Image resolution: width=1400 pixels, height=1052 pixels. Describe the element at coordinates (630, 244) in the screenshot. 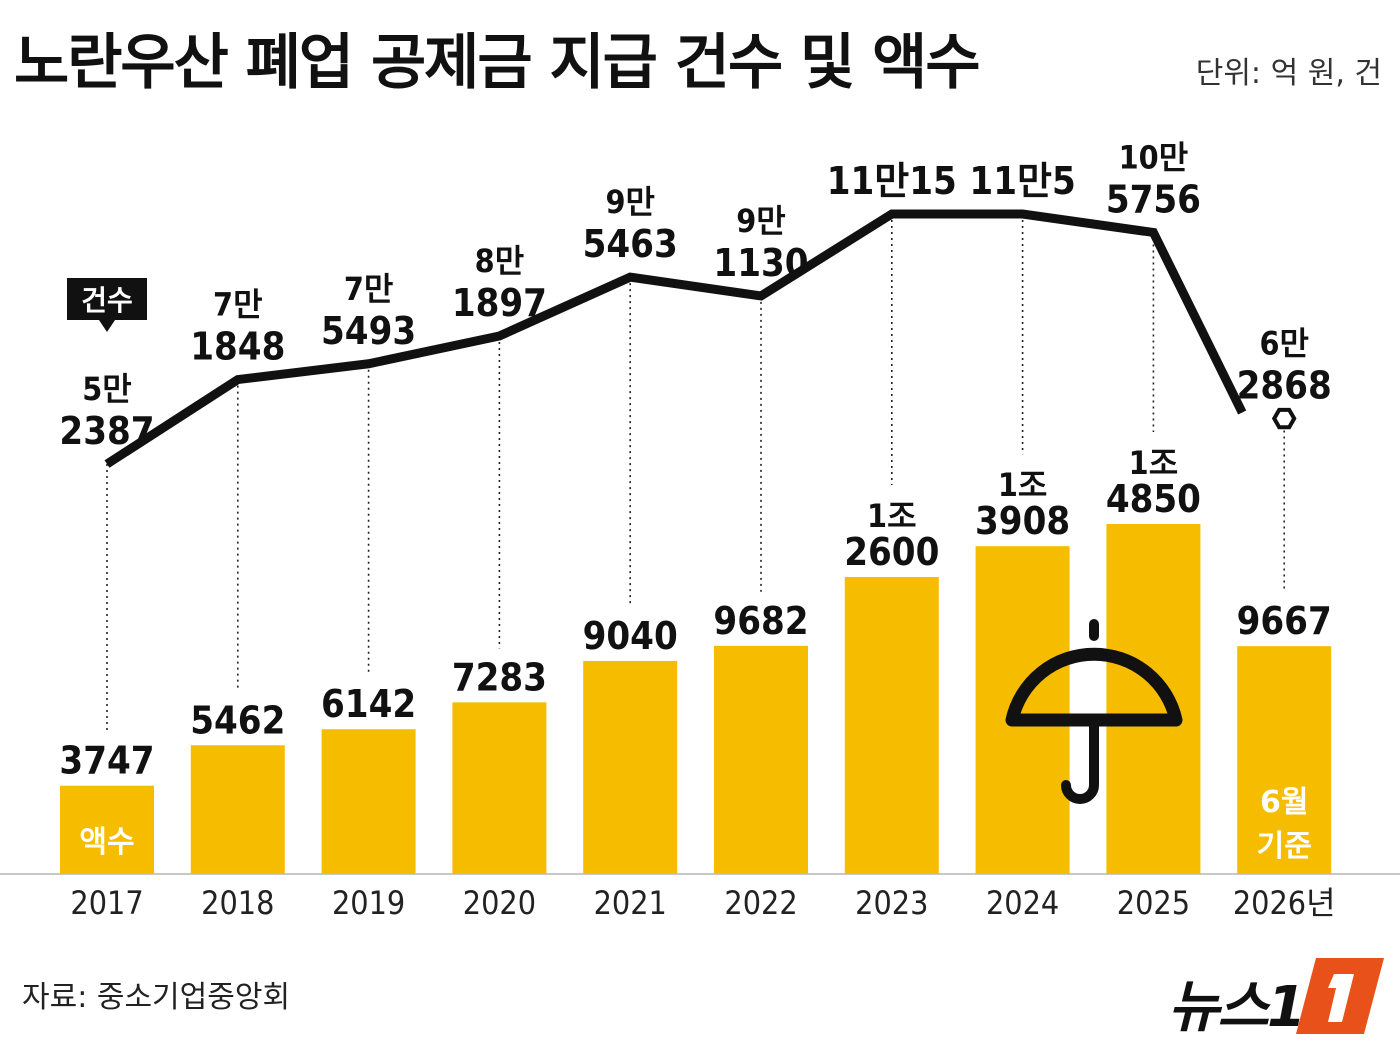

I see `line-value-label: 5463` at that location.